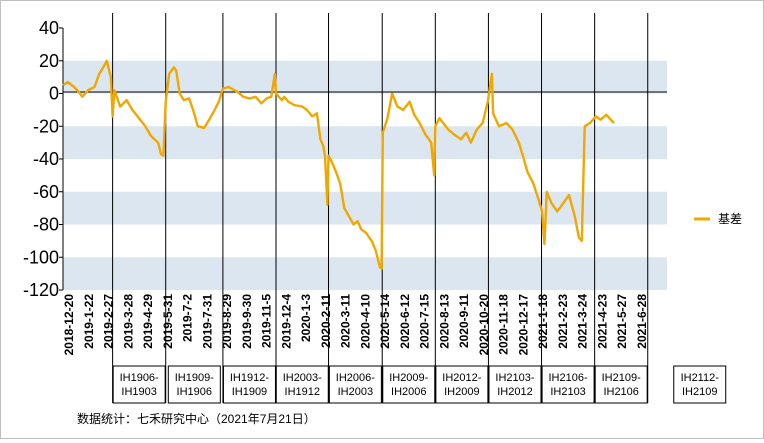  I want to click on x-tick-label: 2020-5-14, so click(385, 321).